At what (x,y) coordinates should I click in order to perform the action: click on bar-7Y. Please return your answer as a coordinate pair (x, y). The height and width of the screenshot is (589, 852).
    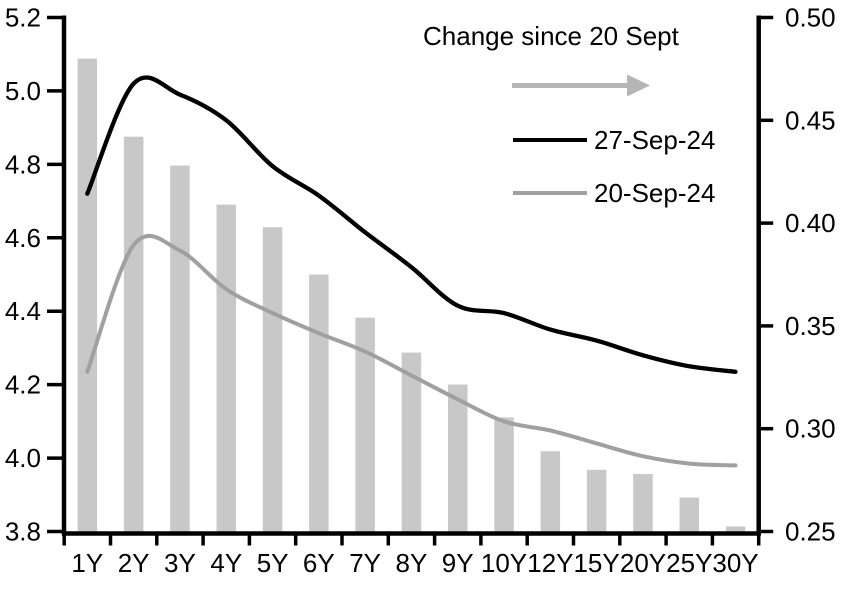
    Looking at the image, I should click on (365, 425).